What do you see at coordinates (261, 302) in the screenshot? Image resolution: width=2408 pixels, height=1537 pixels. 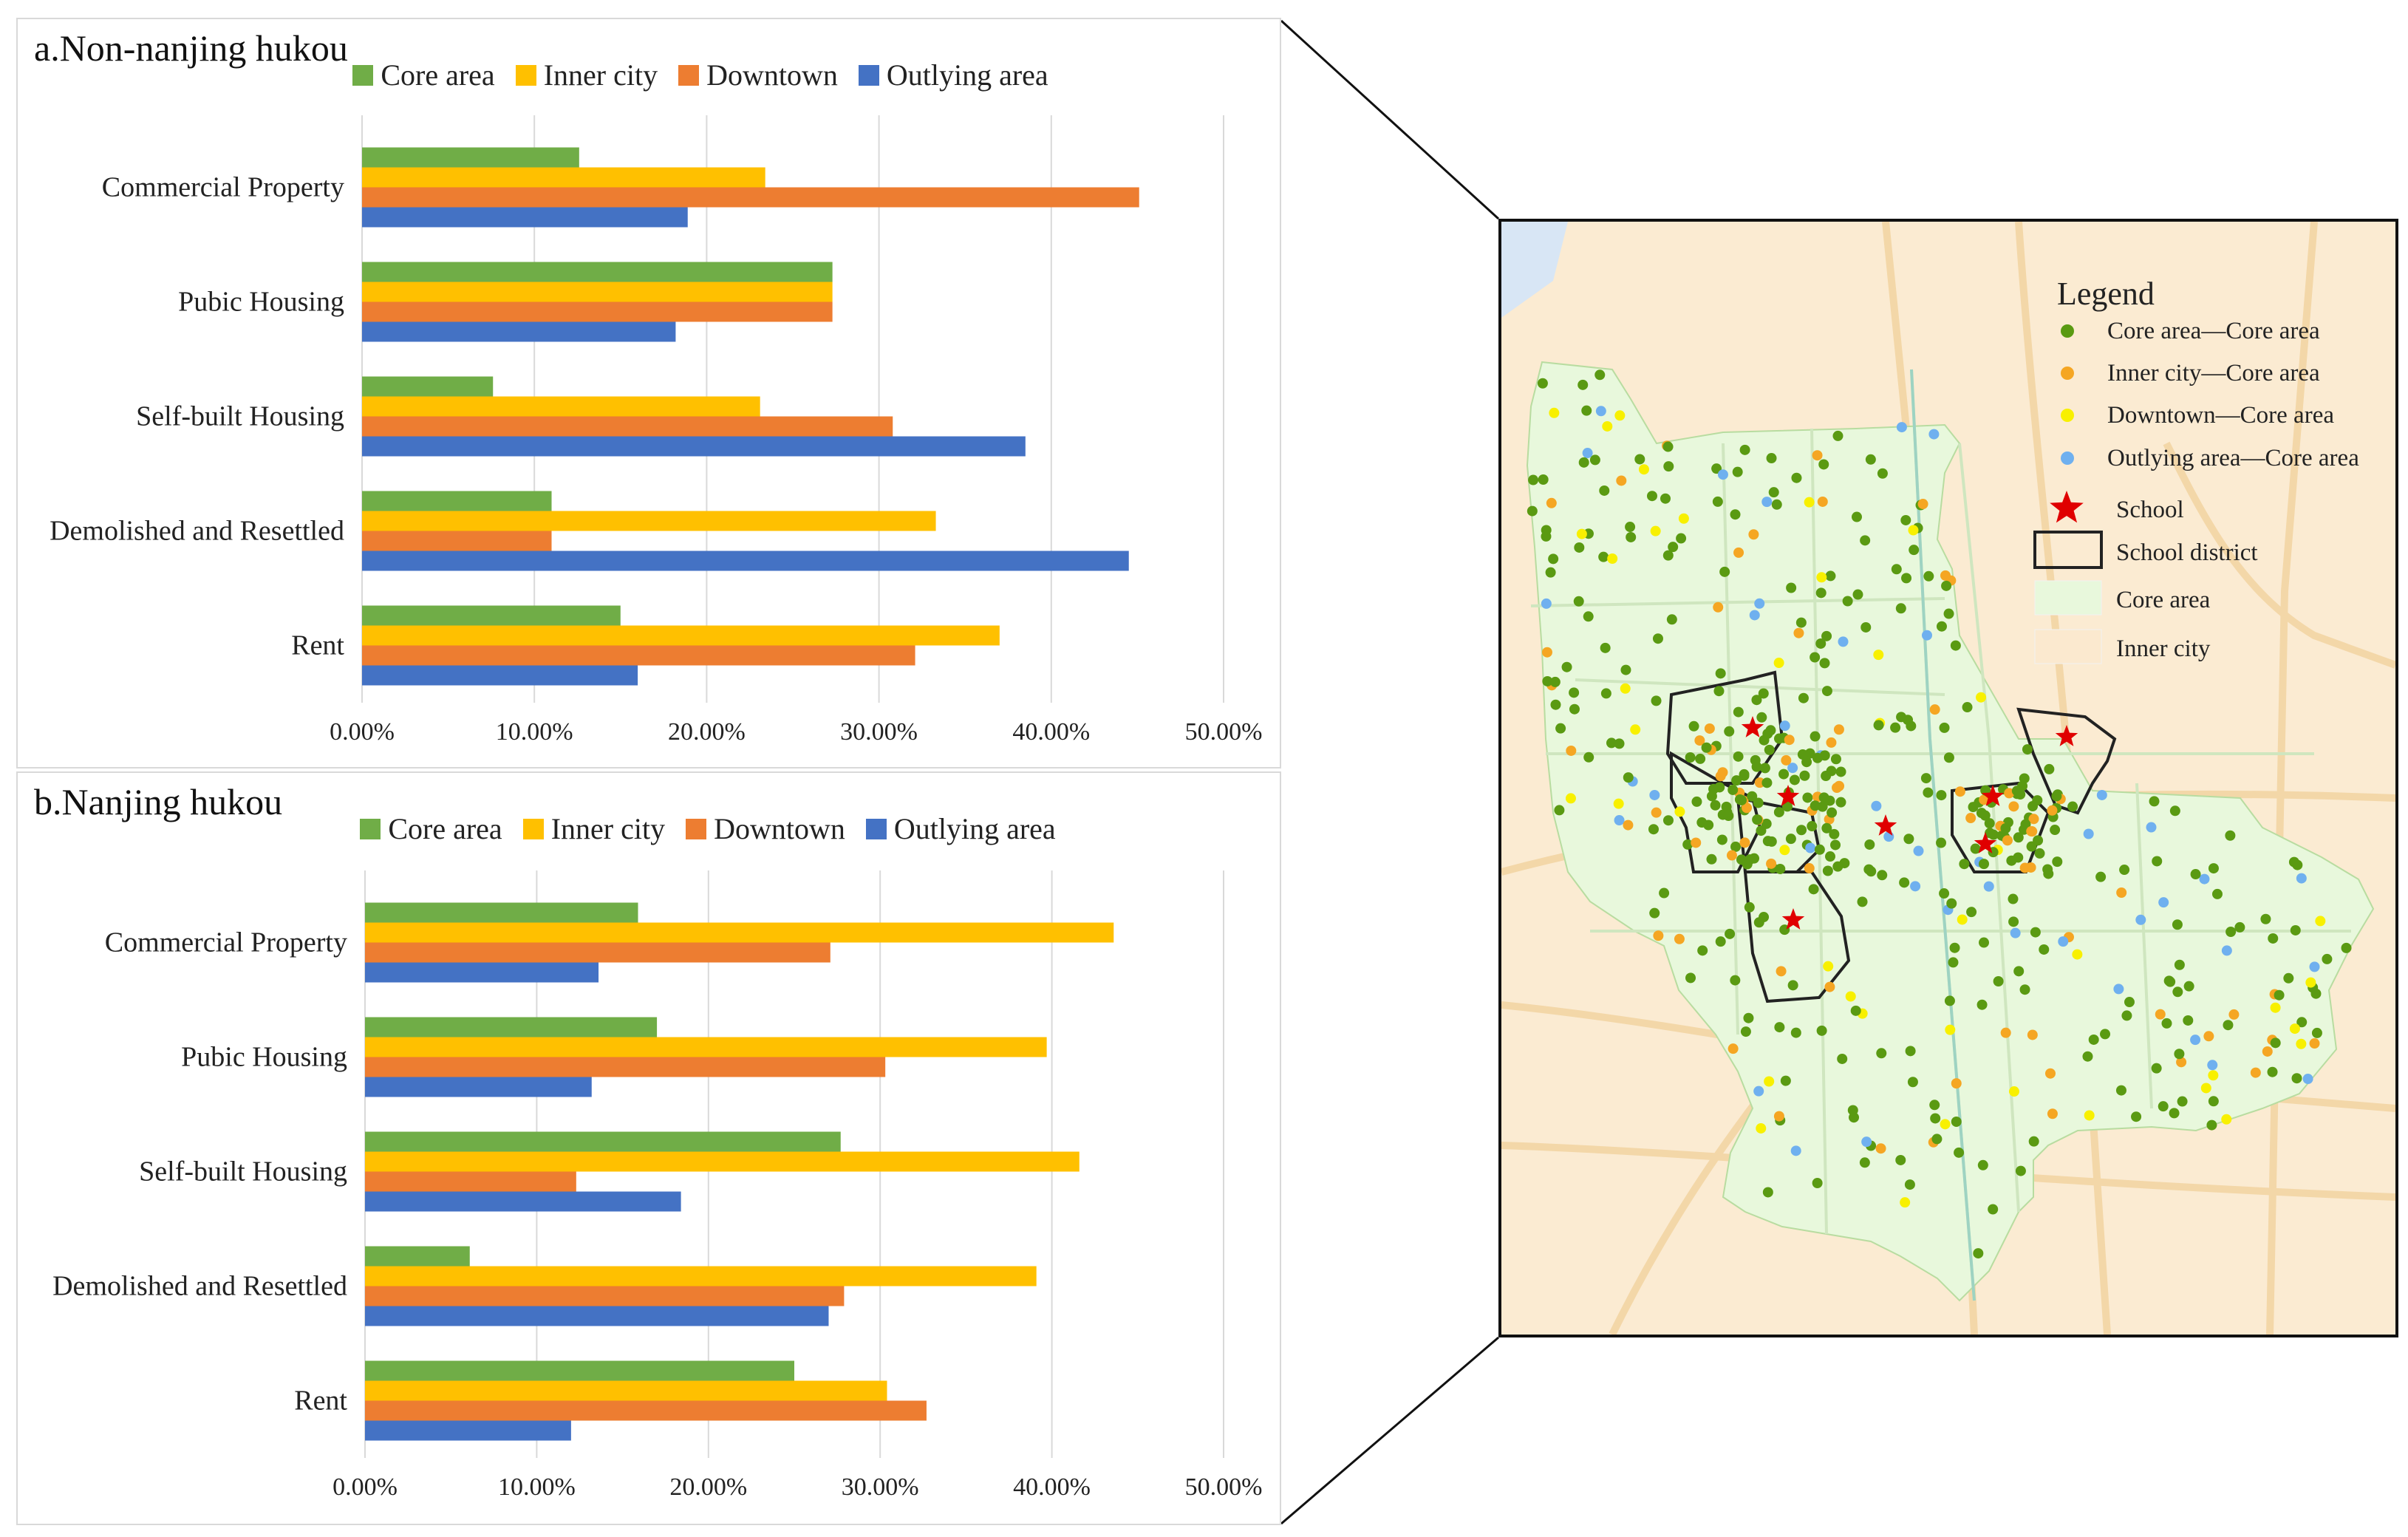 I see `category-label-pubic-housing: Pubic Housing` at bounding box center [261, 302].